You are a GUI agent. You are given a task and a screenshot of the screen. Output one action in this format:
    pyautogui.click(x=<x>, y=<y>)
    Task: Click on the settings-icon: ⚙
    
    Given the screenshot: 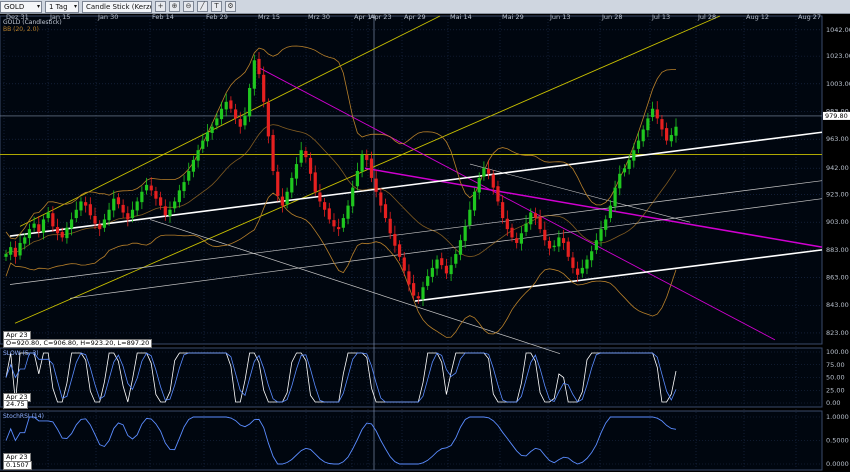 What is the action you would take?
    pyautogui.click(x=230, y=6)
    